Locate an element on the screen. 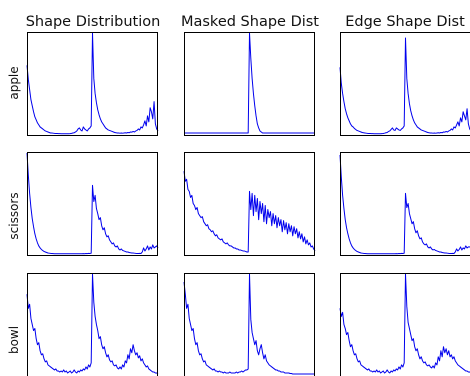 This screenshot has height=376, width=470. panel-bowl-shape-distribution is located at coordinates (92, 324).